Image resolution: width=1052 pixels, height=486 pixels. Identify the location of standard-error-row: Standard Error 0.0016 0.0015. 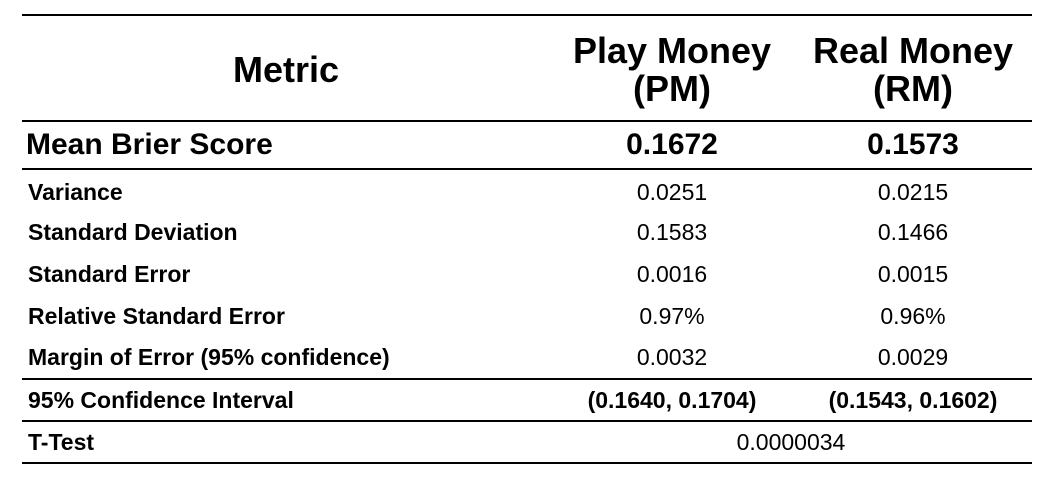
(527, 274).